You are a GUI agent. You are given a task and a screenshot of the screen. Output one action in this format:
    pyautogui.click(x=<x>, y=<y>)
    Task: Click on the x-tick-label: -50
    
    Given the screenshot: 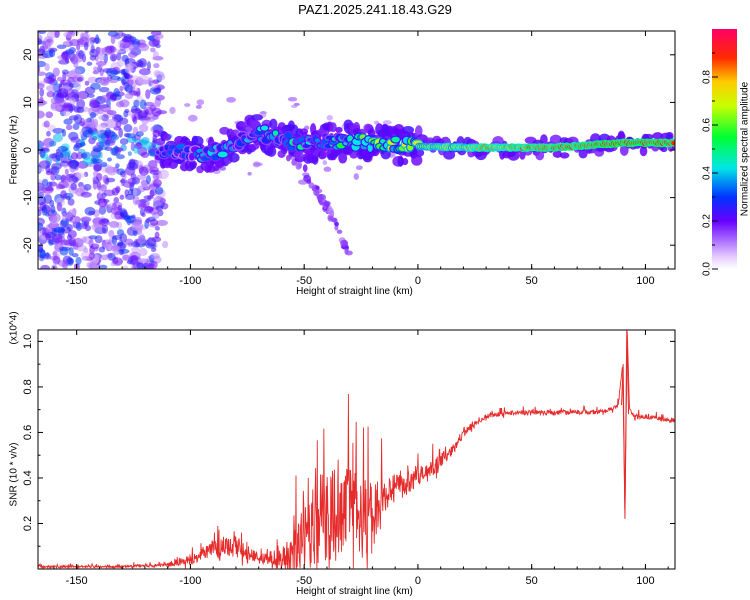 What is the action you would take?
    pyautogui.click(x=304, y=281)
    